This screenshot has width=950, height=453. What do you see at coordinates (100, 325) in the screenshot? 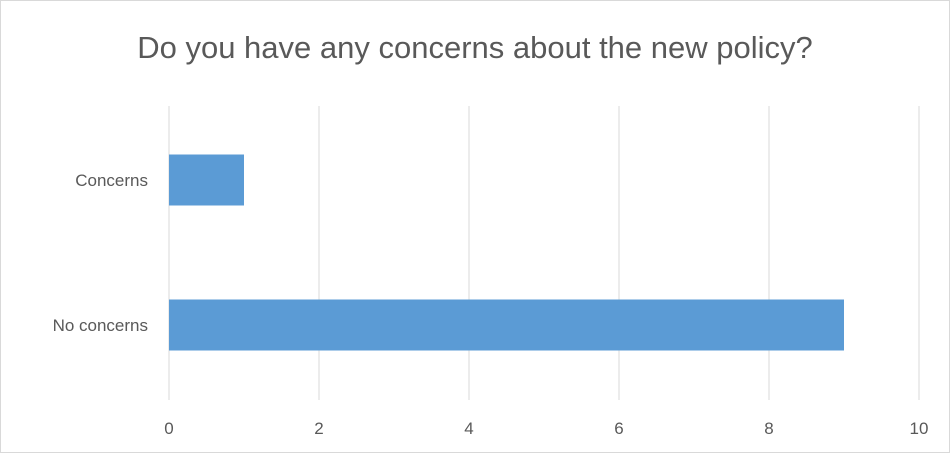
I see `category-label: No concerns` at bounding box center [100, 325].